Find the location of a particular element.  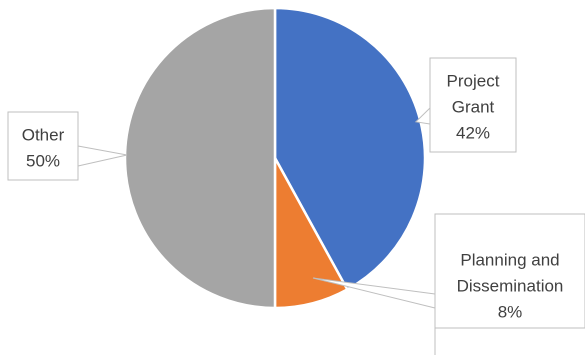

leader-line-project-grant is located at coordinates (422, 116).